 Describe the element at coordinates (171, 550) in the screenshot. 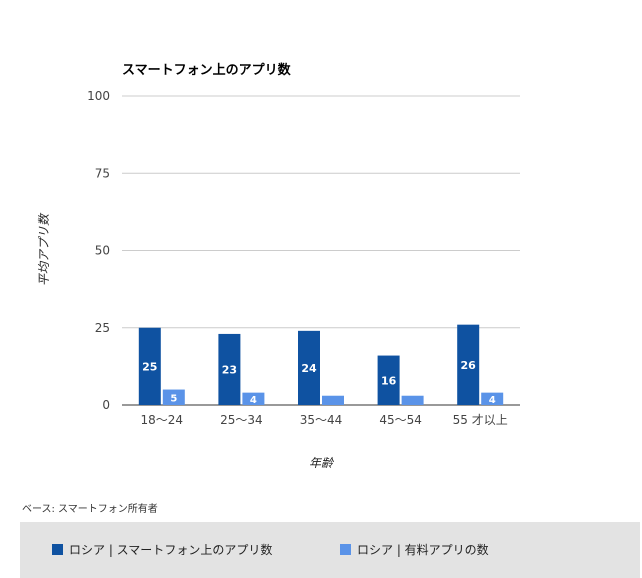

I see `legend-label-total-apps: ロシア | スマートフォン上のアプリ数` at that location.